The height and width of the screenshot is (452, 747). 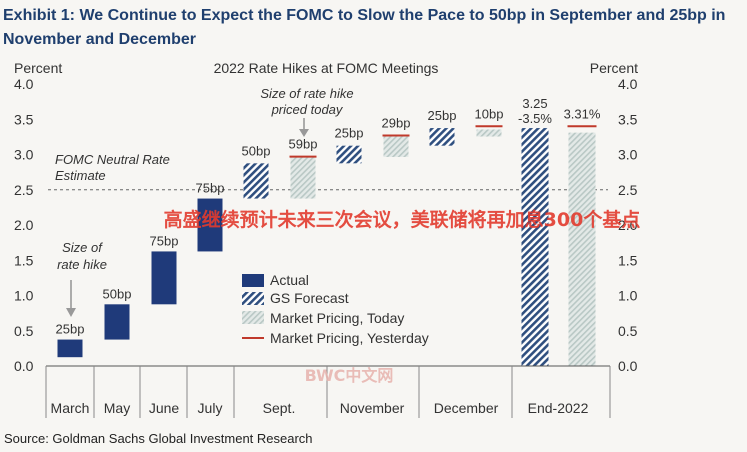 I want to click on y-tick-label-left: 1.5, so click(x=24, y=260).